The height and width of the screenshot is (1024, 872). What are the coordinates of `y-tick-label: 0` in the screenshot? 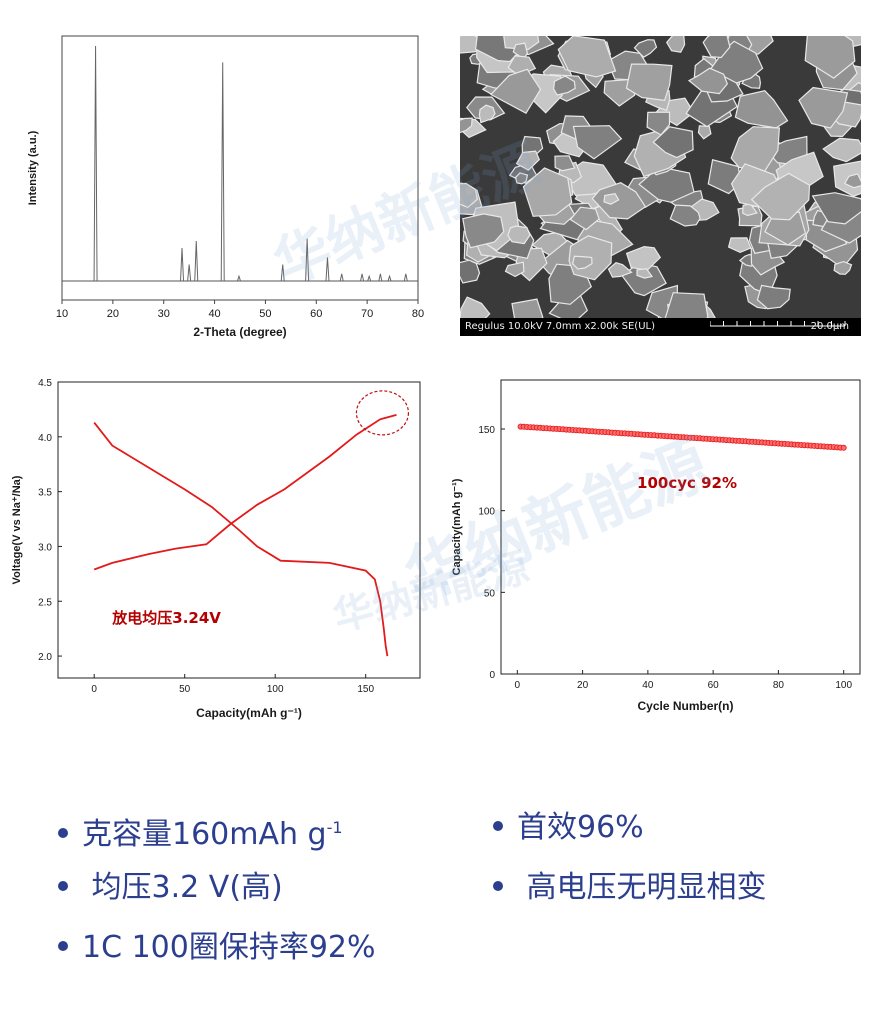 It's located at (492, 675).